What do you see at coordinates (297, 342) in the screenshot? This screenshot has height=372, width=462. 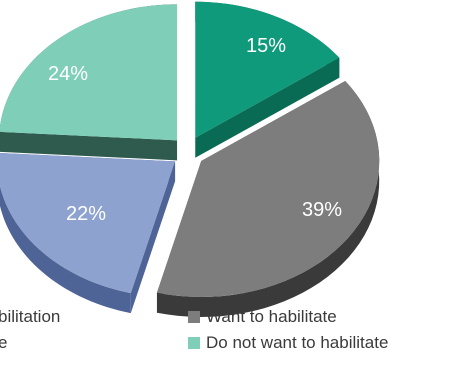 I see `legend-label-do-not-want: Do not want to habilitate` at bounding box center [297, 342].